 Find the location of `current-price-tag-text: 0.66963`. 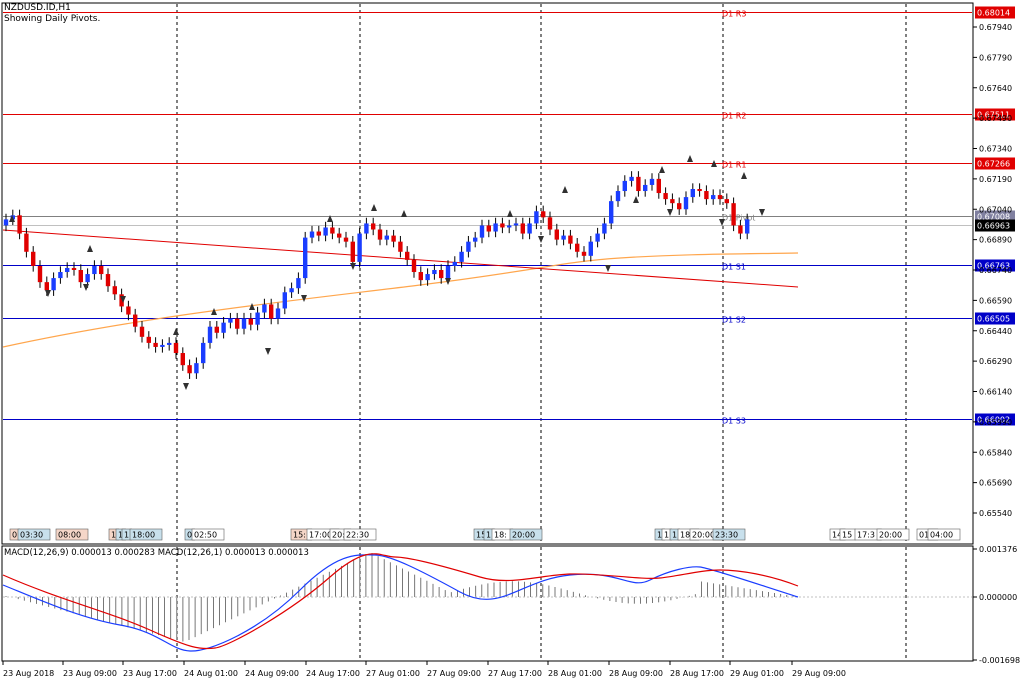

current-price-tag-text: 0.66963 is located at coordinates (993, 226).